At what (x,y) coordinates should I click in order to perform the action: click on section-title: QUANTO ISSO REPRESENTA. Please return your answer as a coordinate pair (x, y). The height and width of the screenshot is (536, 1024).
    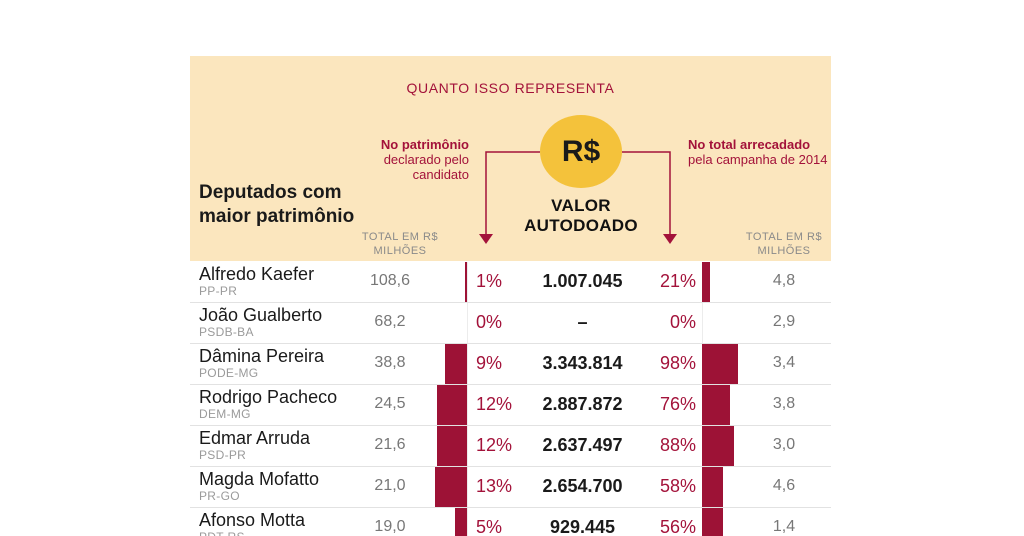
    Looking at the image, I should click on (510, 88).